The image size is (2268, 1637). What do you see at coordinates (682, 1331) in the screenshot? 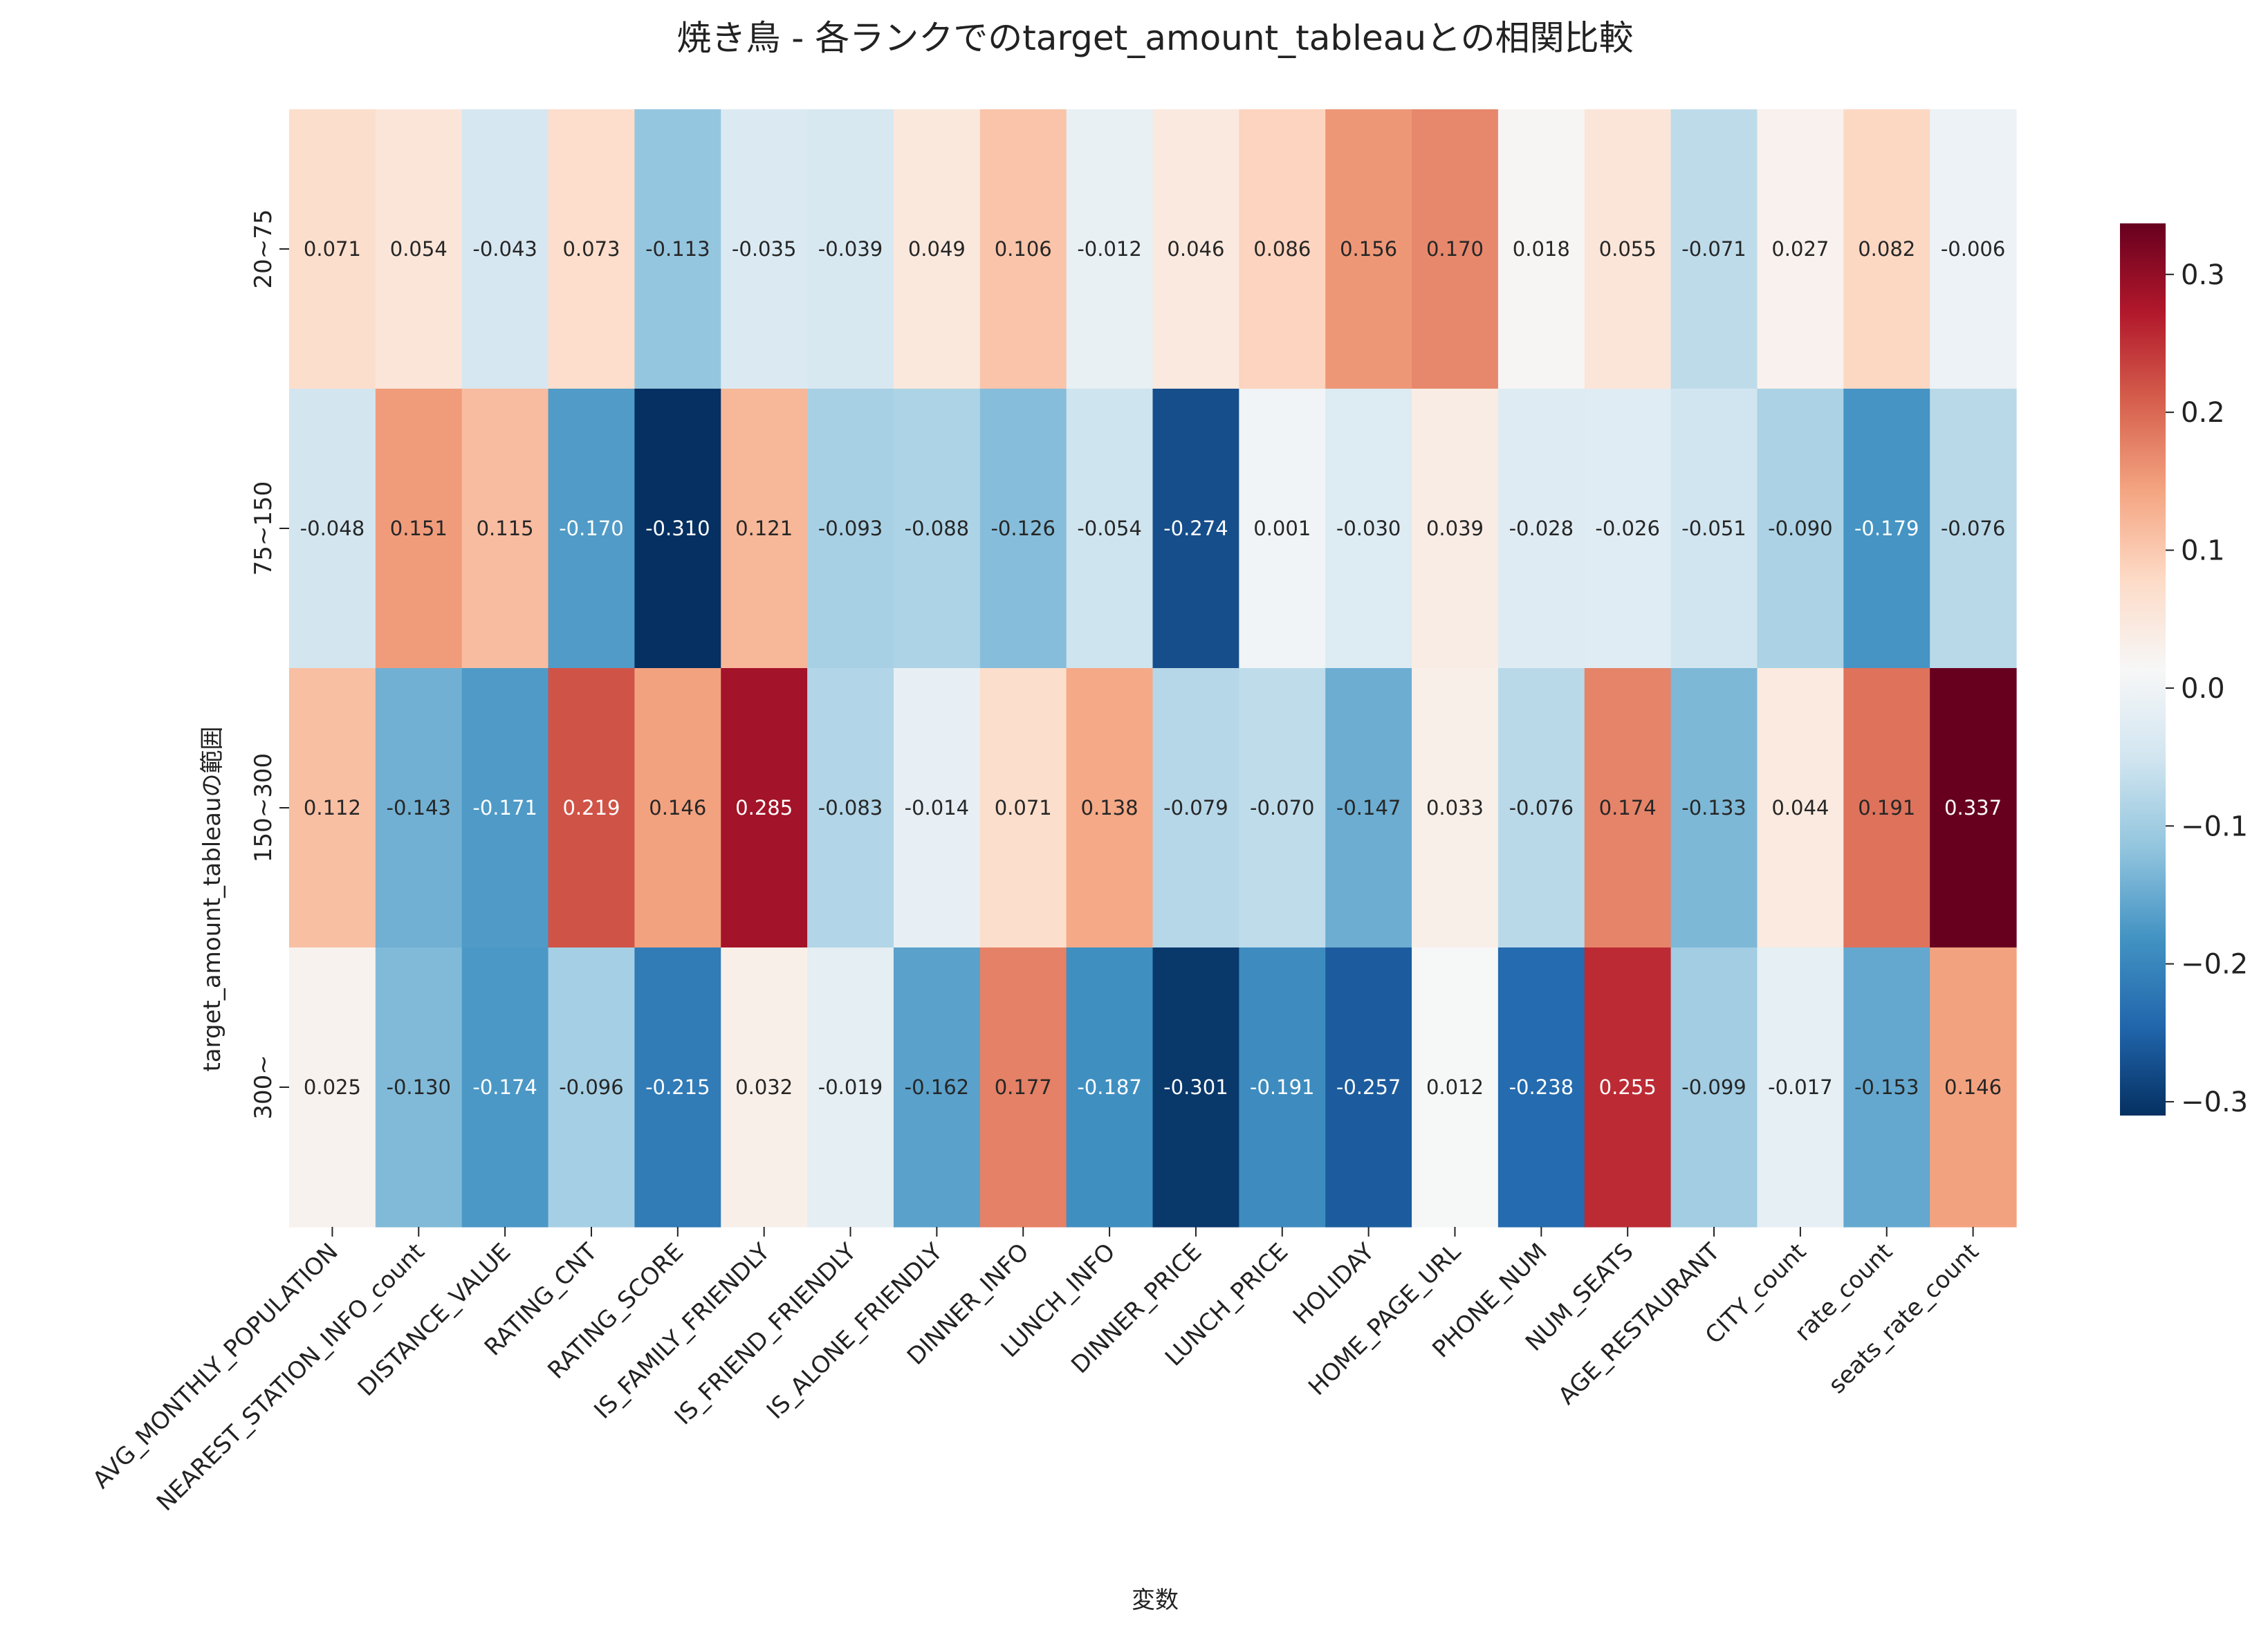
I see `x-tick-label: IS_FAMILY_FRIENDLY` at bounding box center [682, 1331].